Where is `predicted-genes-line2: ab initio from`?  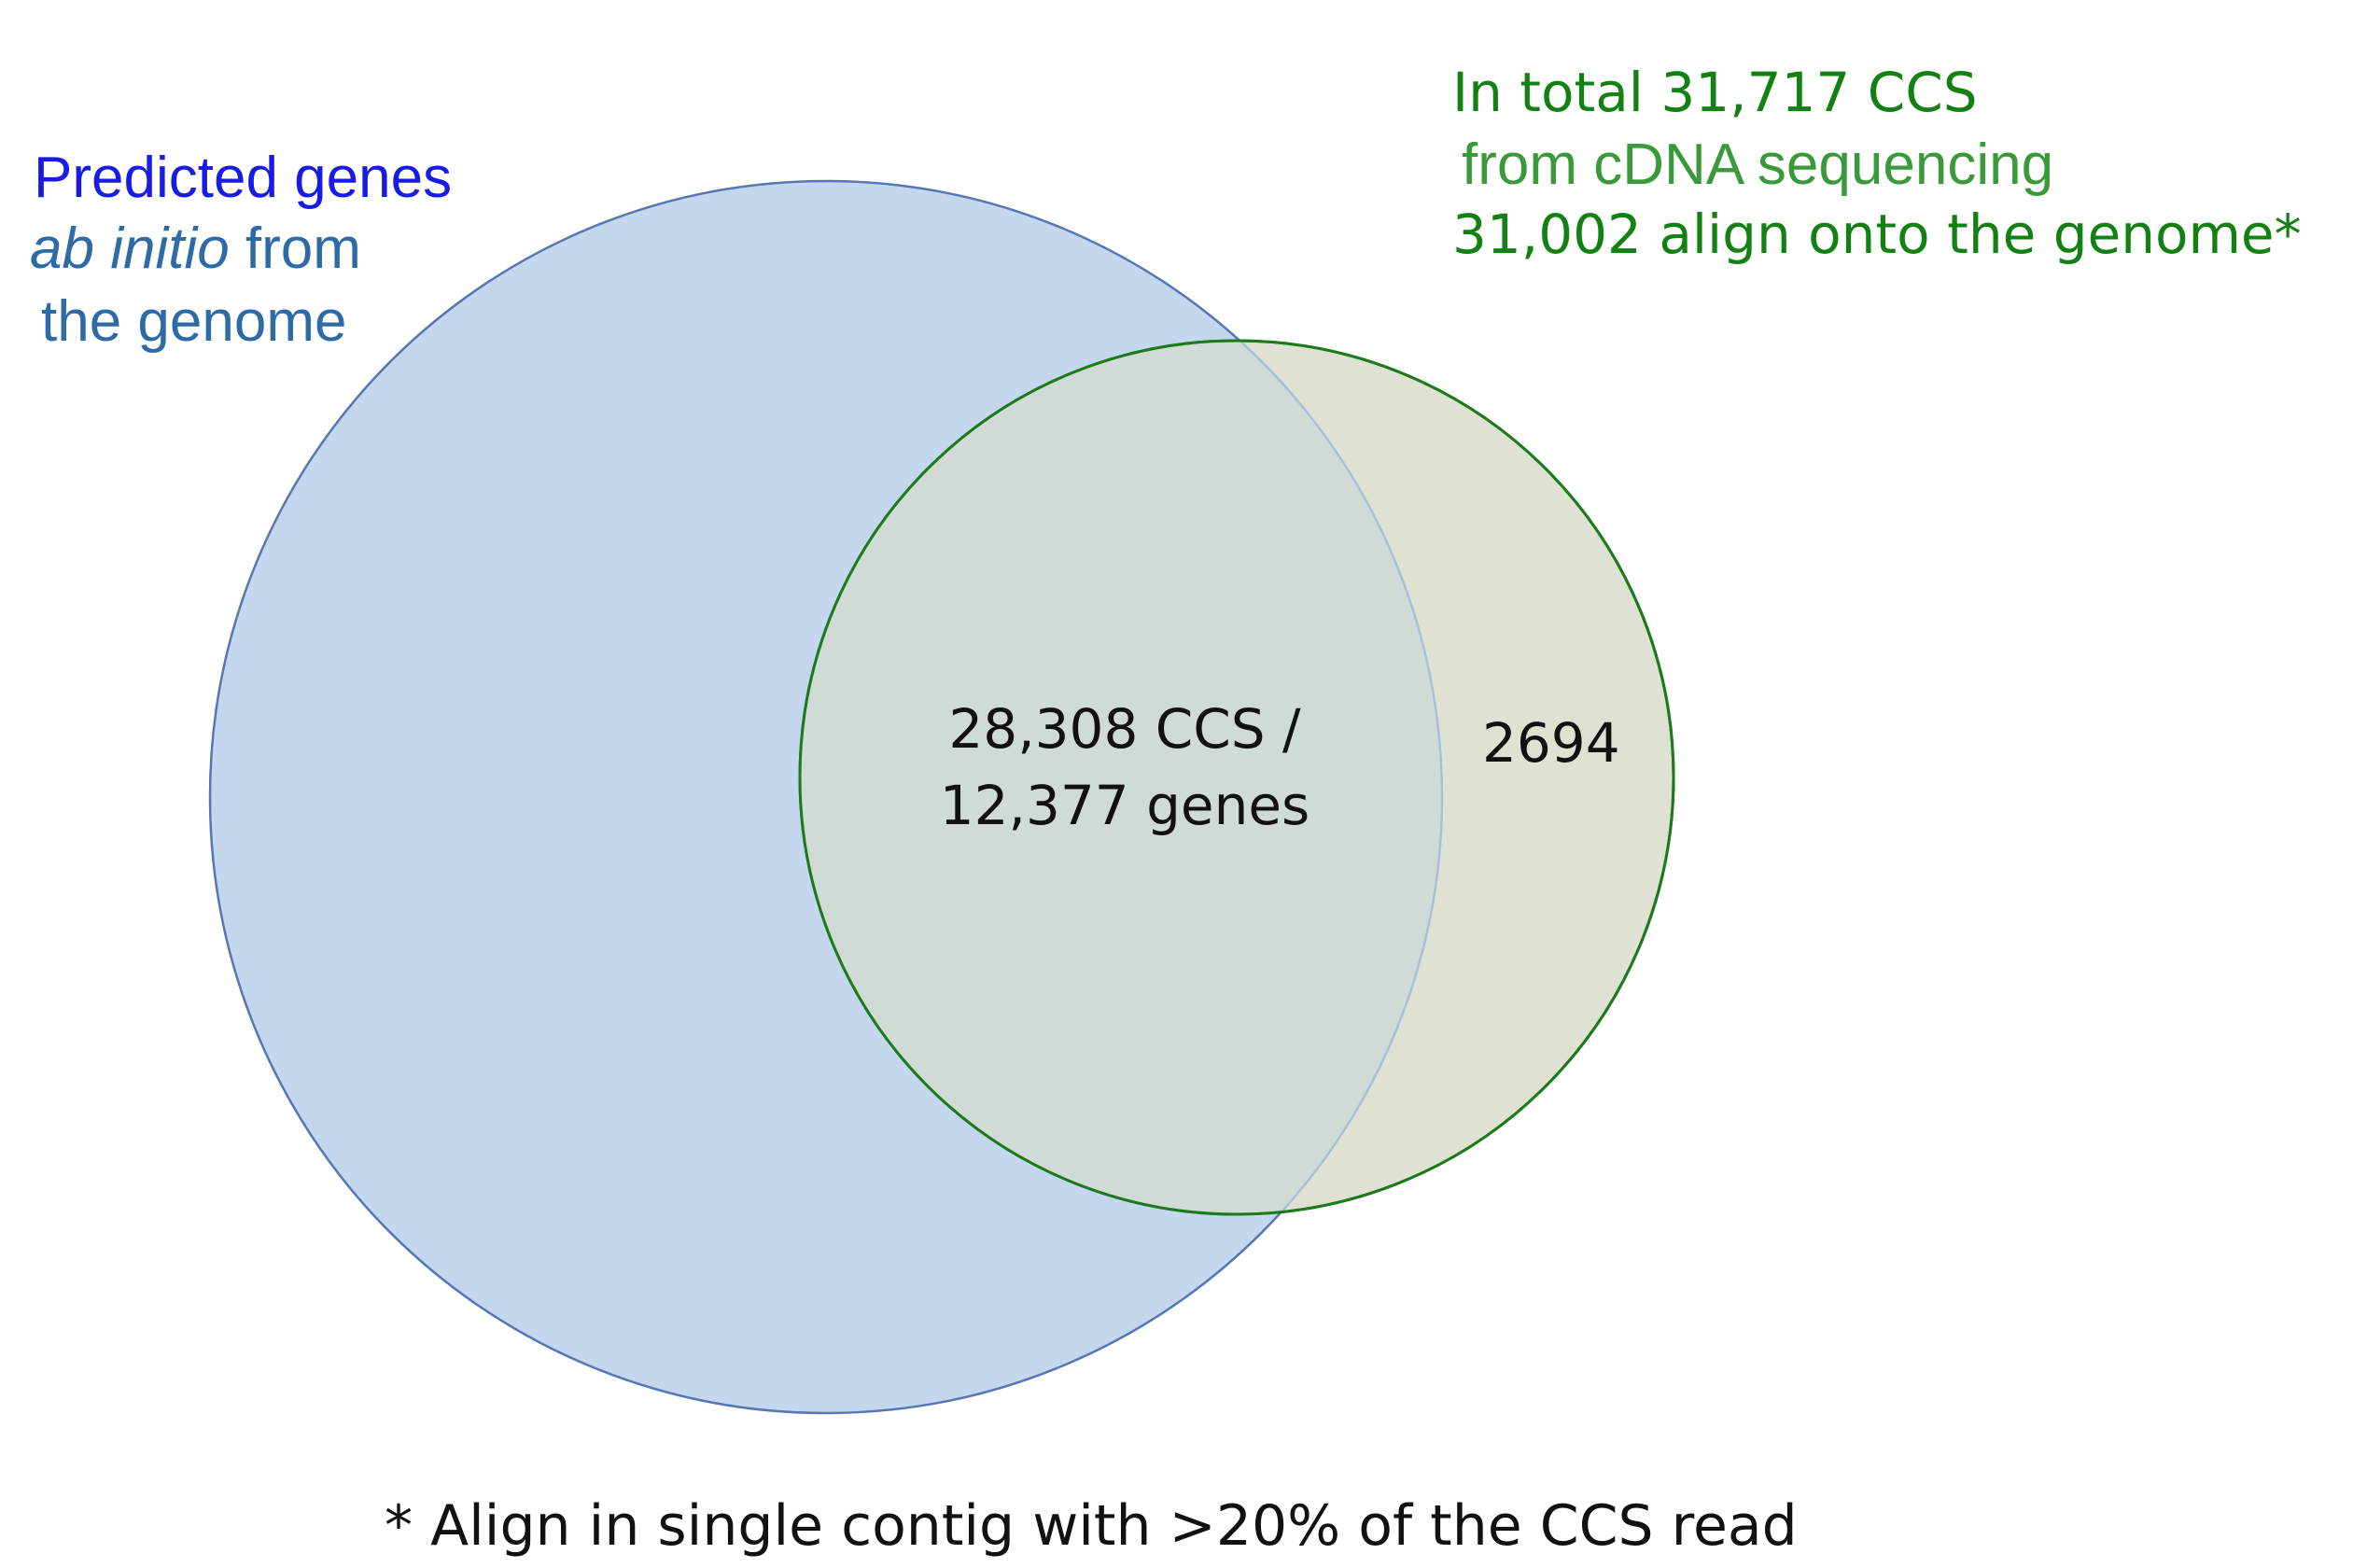
predicted-genes-line2: ab initio from is located at coordinates (241, 249).